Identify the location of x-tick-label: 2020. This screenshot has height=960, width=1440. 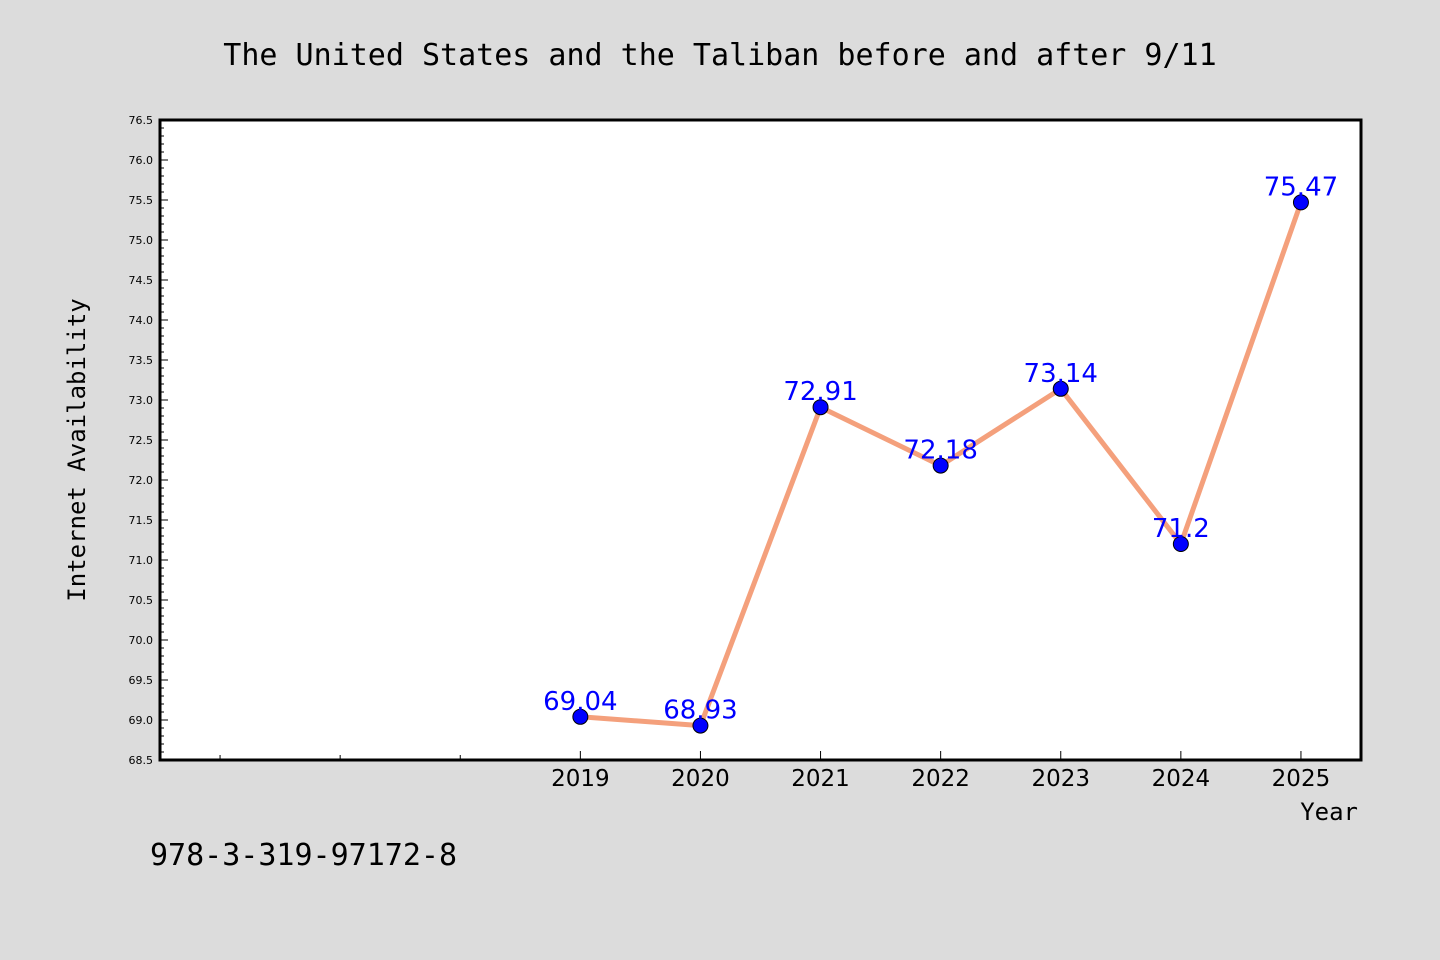
(700, 779).